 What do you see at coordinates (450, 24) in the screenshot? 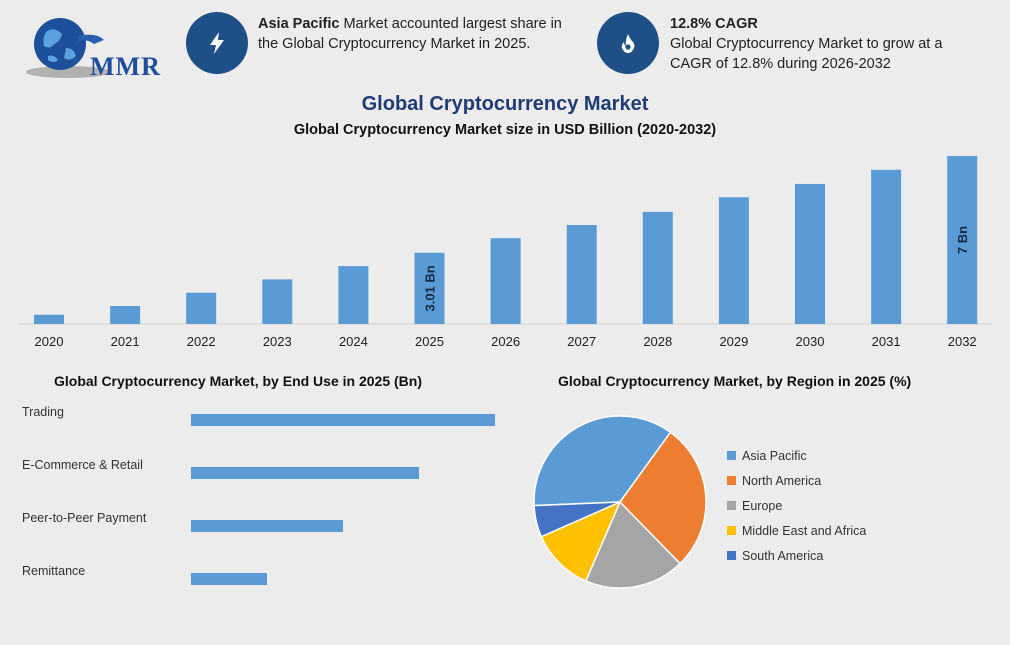
I see `info-line: Market accounted largest share in` at bounding box center [450, 24].